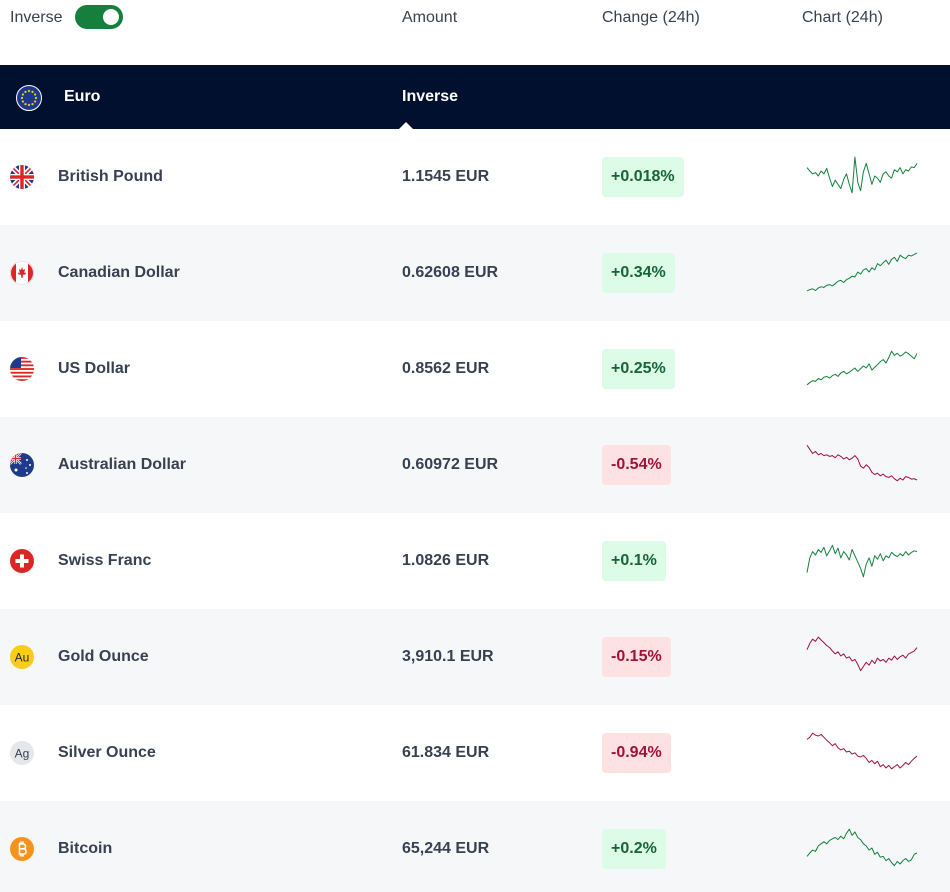 Image resolution: width=950 pixels, height=892 pixels. Describe the element at coordinates (105, 560) in the screenshot. I see `currency-name: Swiss Franc` at that location.